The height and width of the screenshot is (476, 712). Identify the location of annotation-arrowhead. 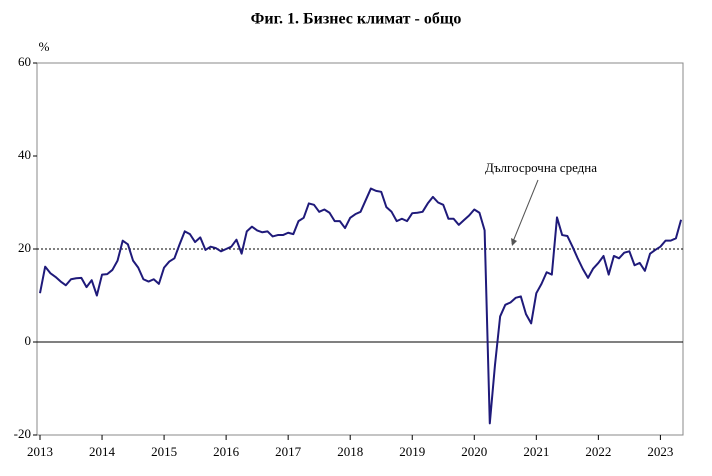
(514, 242).